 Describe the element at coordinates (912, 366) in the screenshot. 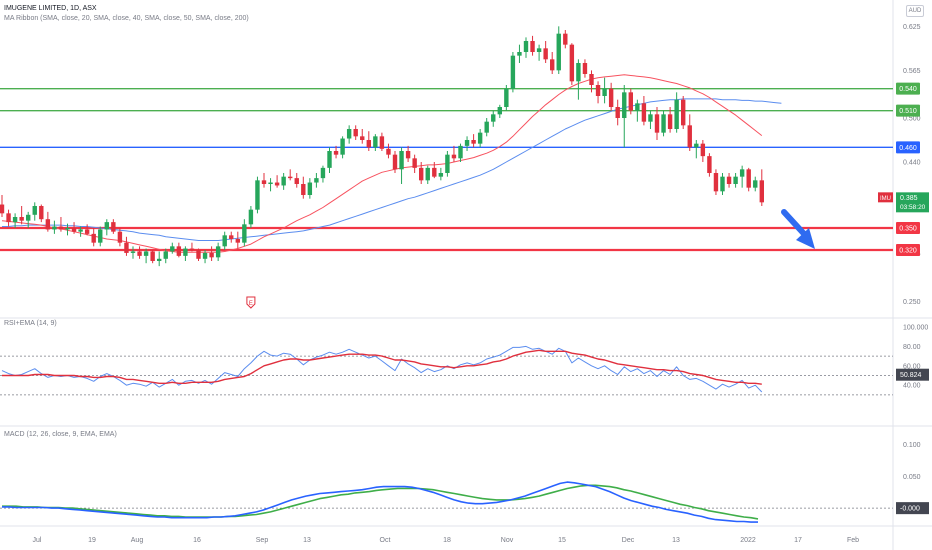

I see `rsi-tick-label: 60.00` at that location.